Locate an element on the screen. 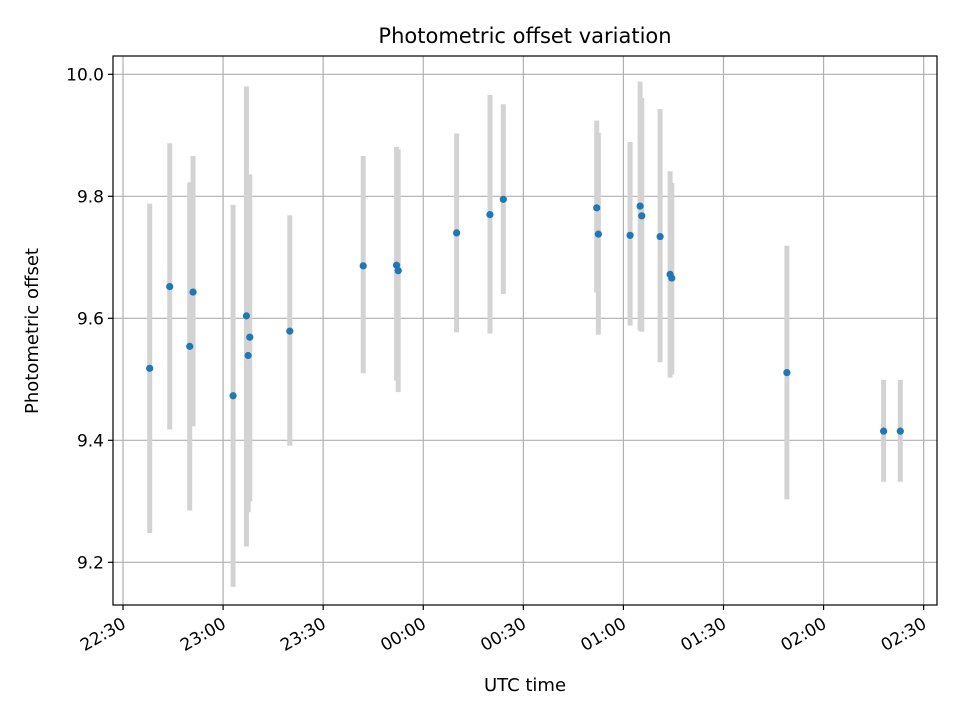  x-tick-label: 02:00 is located at coordinates (804, 635).